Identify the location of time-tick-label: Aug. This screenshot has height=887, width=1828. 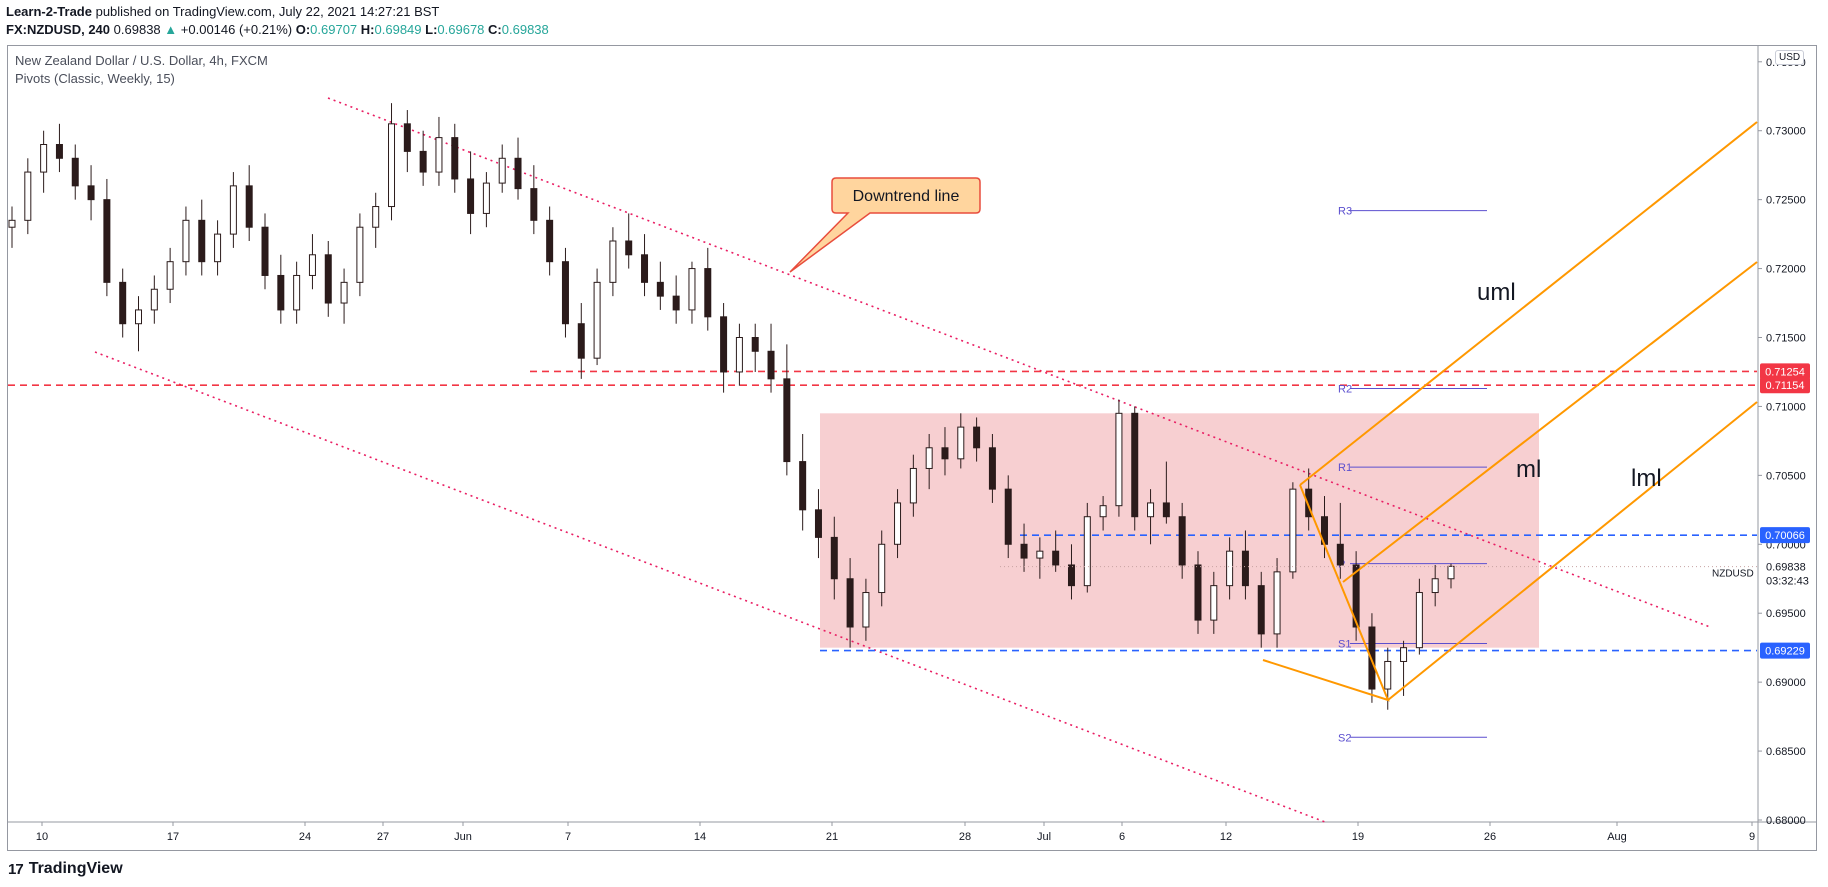
(1617, 837).